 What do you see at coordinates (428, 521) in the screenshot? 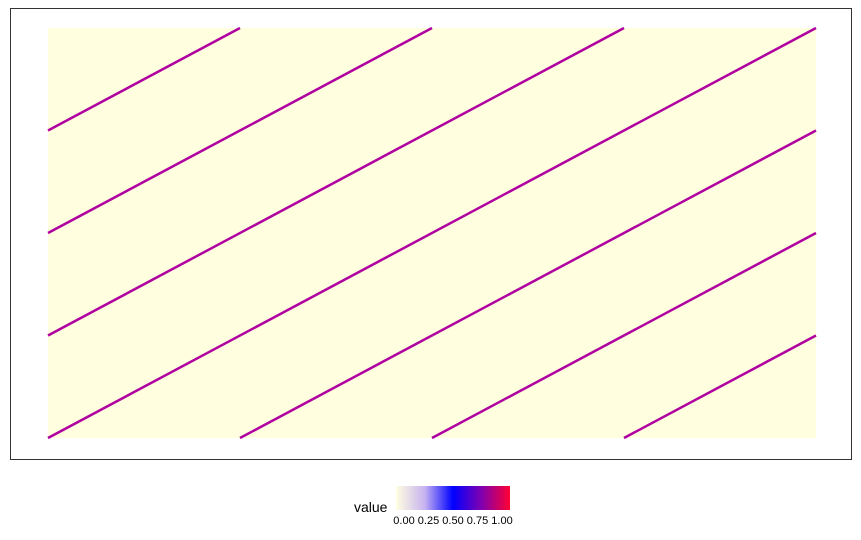
I see `legend-tick-label: 0.25` at bounding box center [428, 521].